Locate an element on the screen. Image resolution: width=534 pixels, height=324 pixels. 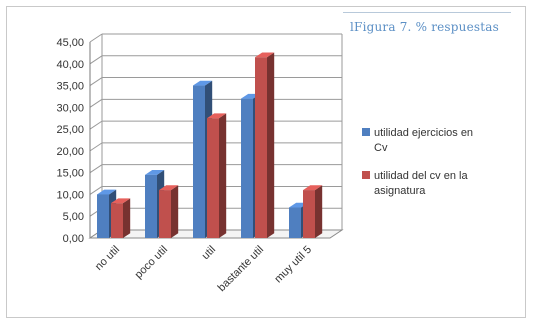
y-tick-label: 5,00 is located at coordinates (73, 217).